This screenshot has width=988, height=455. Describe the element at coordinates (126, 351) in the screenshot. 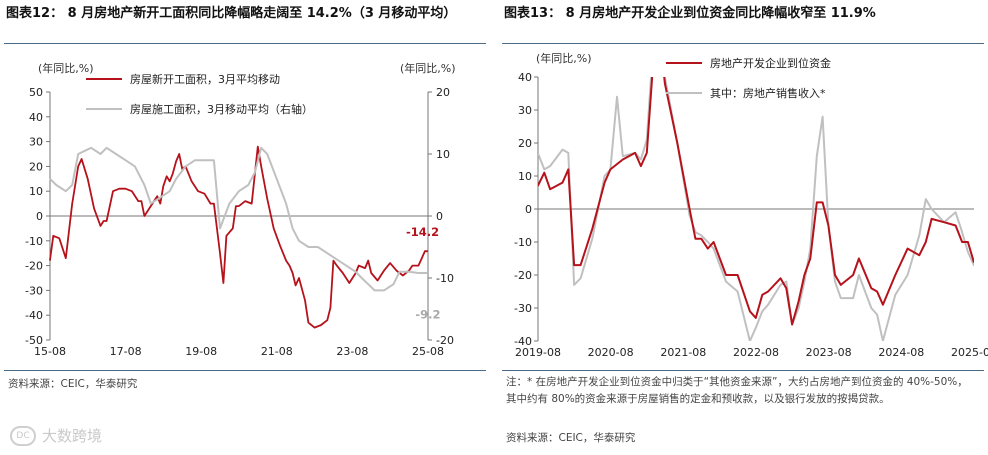

I see `x-tick-label: 17-08` at that location.